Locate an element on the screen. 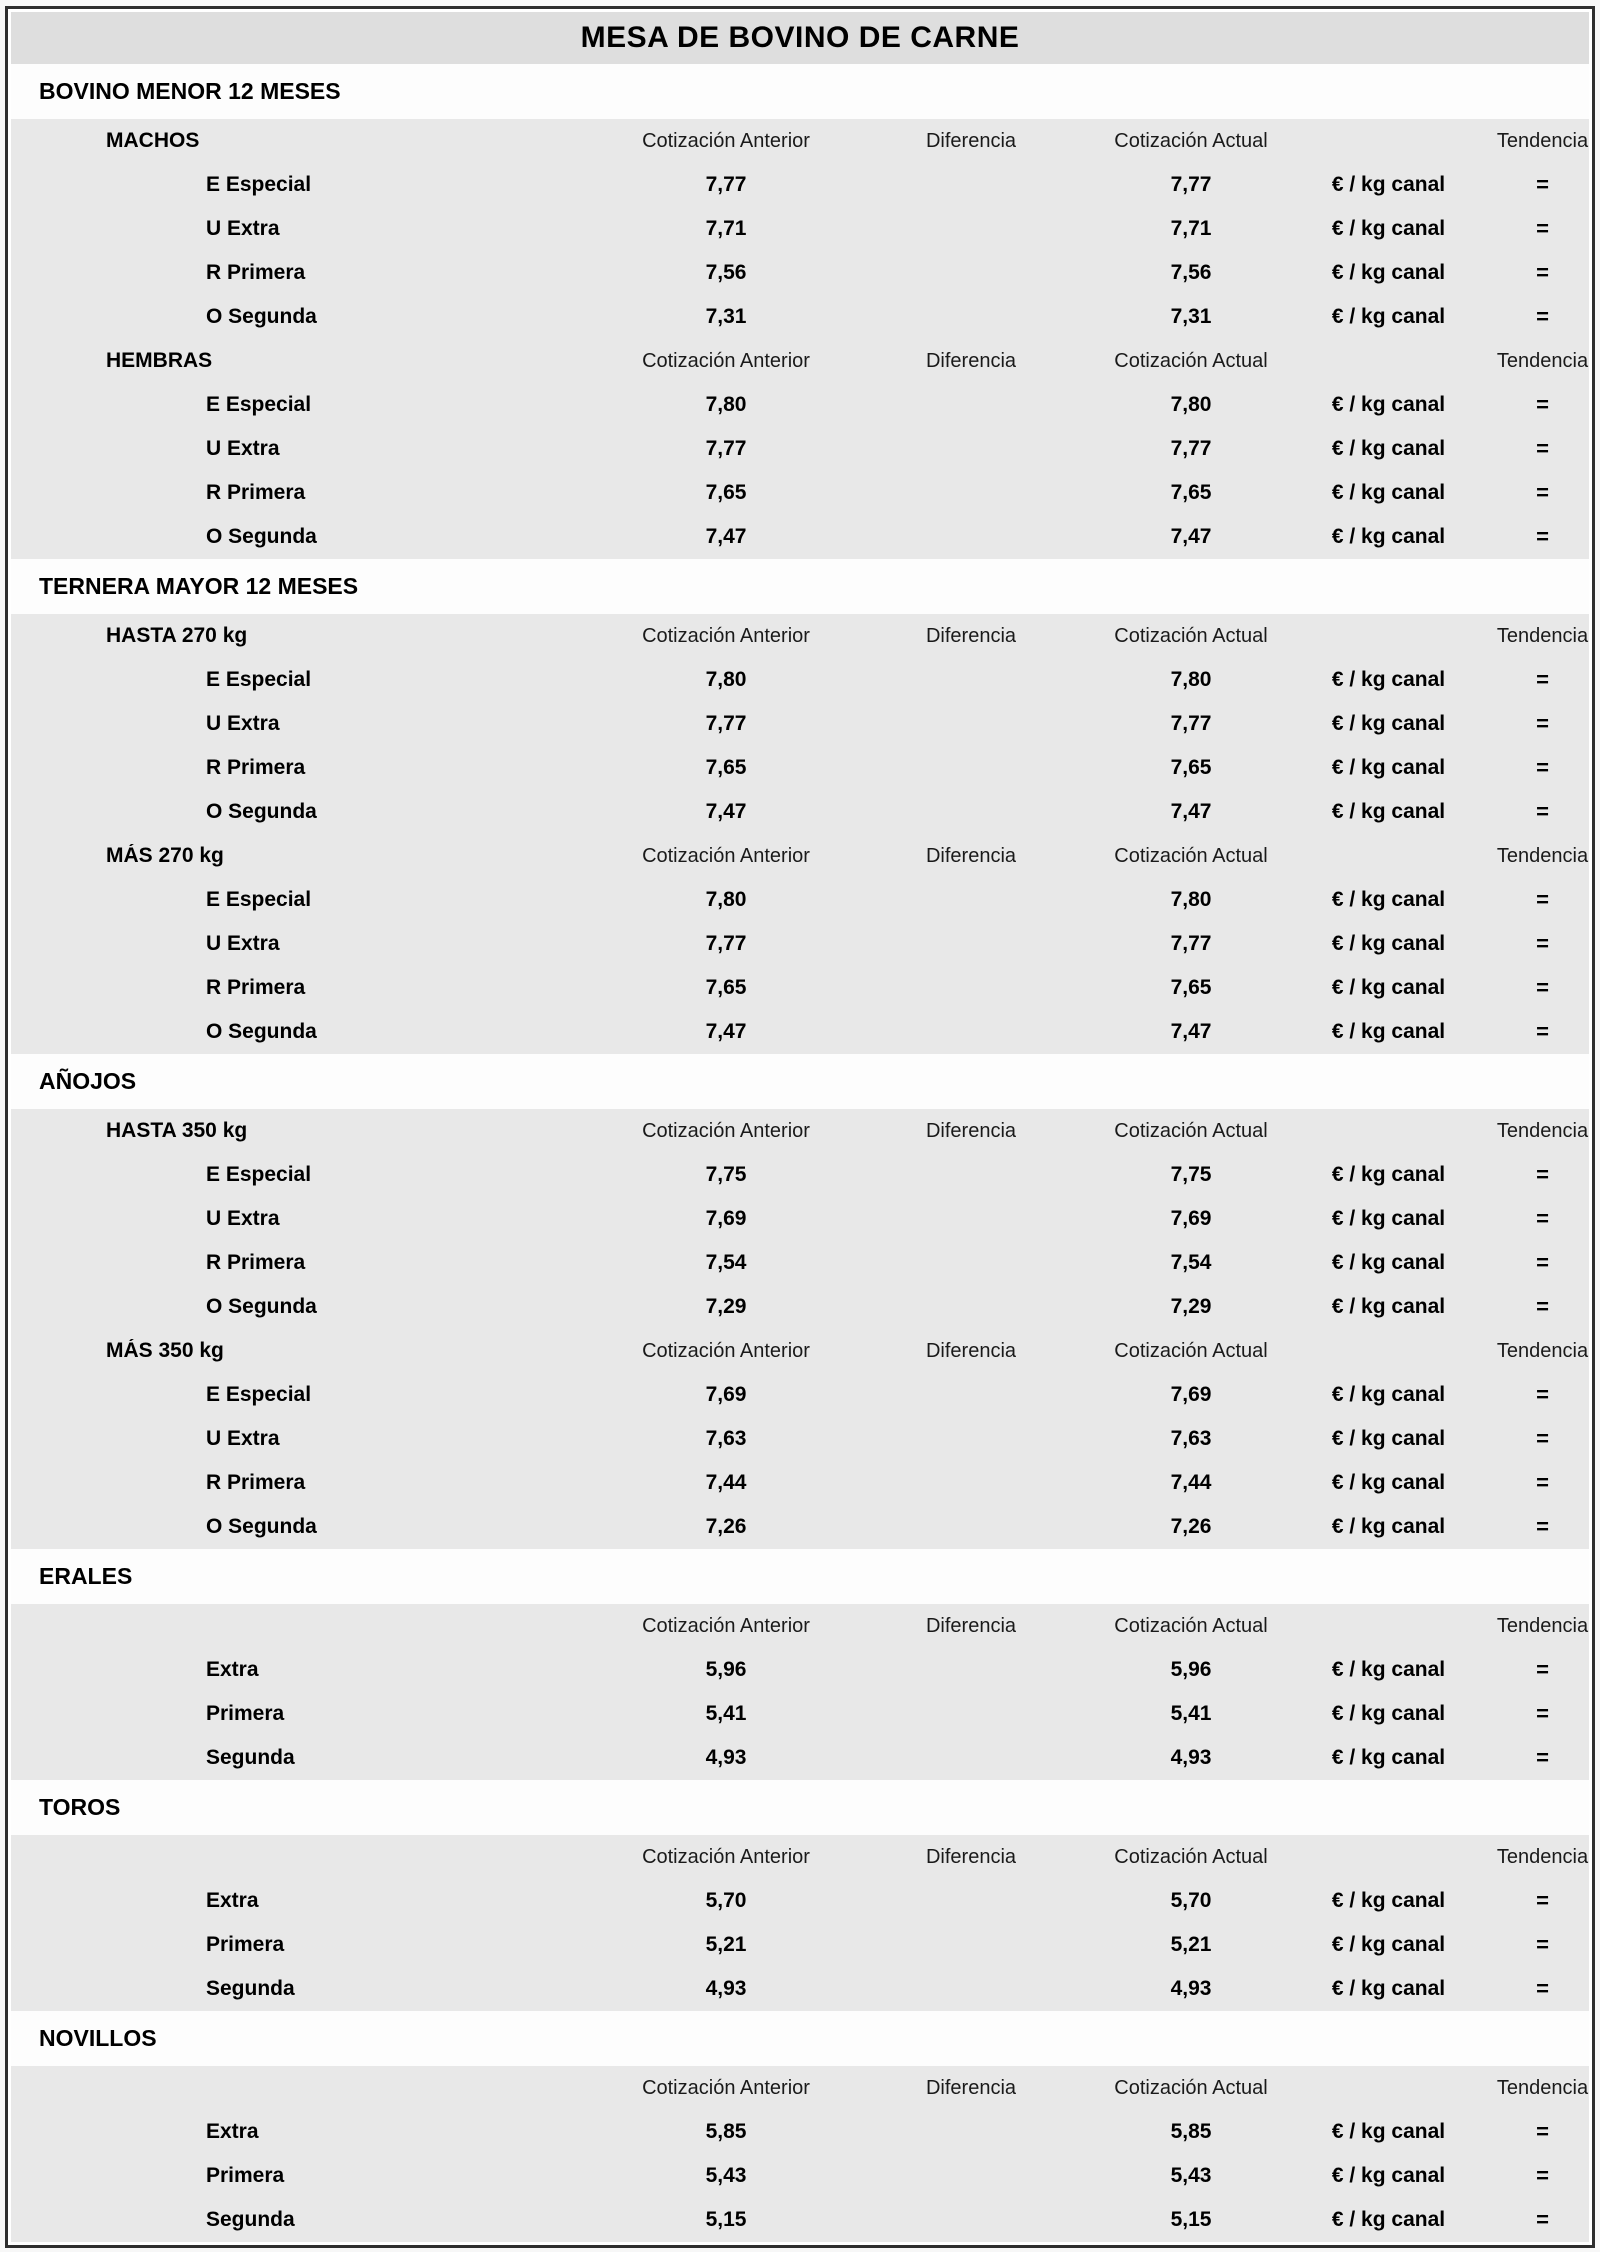 This screenshot has width=1600, height=2252. price-row: E Especial 7,75 7,75 € / kg canal = is located at coordinates (800, 1175).